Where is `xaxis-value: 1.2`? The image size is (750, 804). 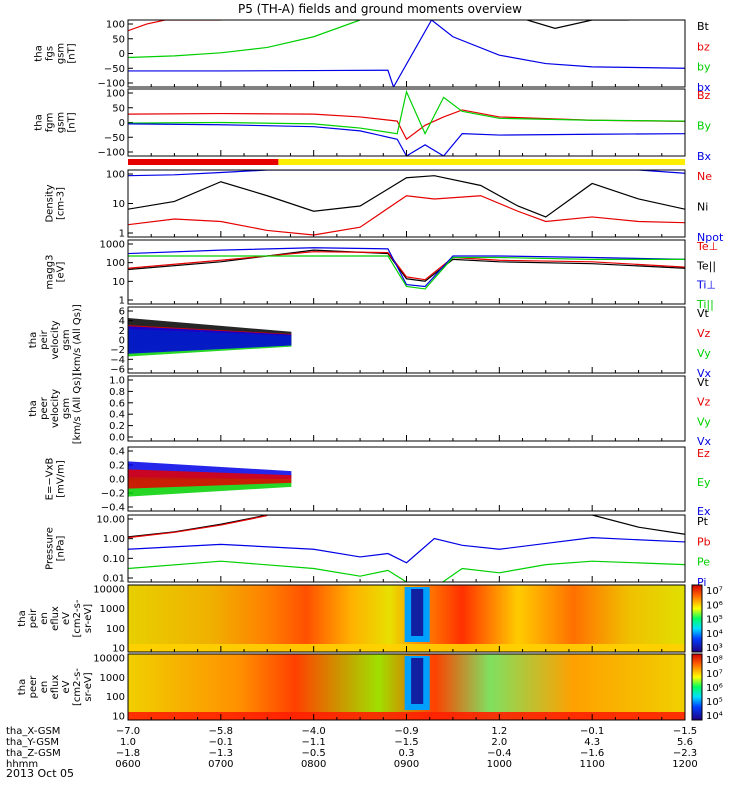
xaxis-value: 1.2 is located at coordinates (499, 731).